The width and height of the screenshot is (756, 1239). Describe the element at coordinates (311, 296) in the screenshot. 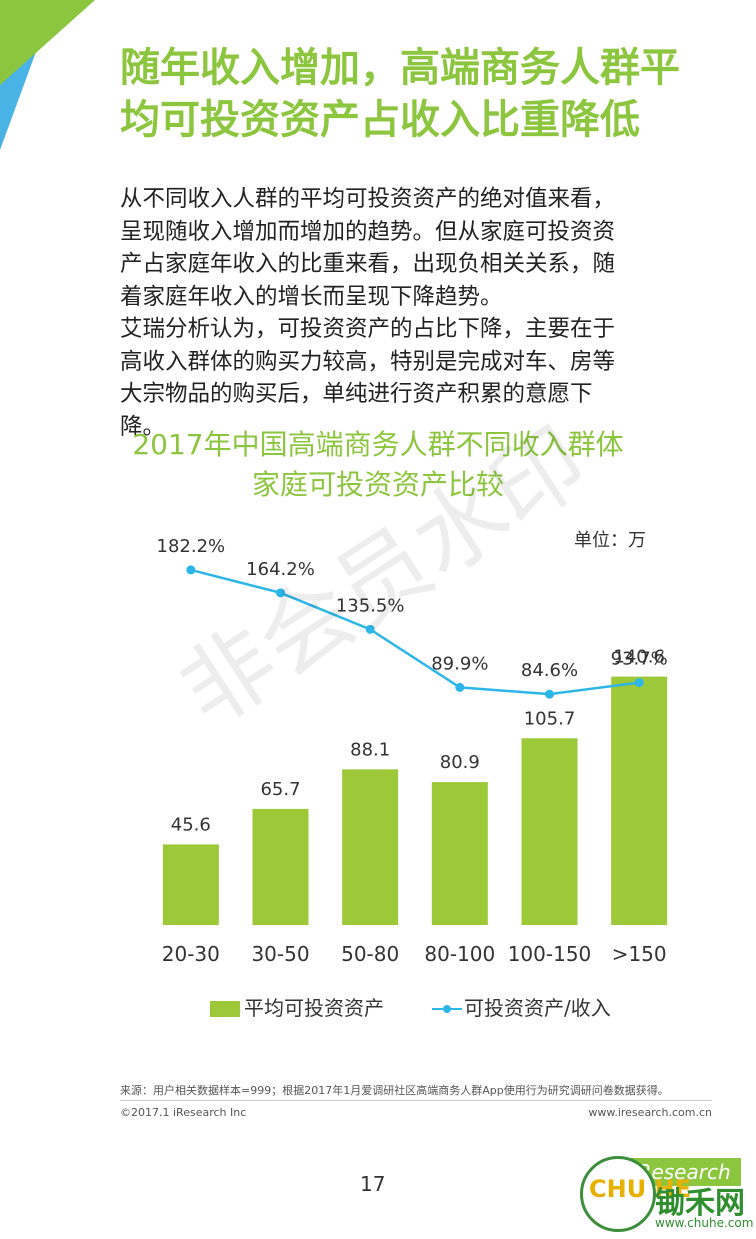

I see `body-line: 着家庭年收入的增长而呈现下降趋势。` at that location.